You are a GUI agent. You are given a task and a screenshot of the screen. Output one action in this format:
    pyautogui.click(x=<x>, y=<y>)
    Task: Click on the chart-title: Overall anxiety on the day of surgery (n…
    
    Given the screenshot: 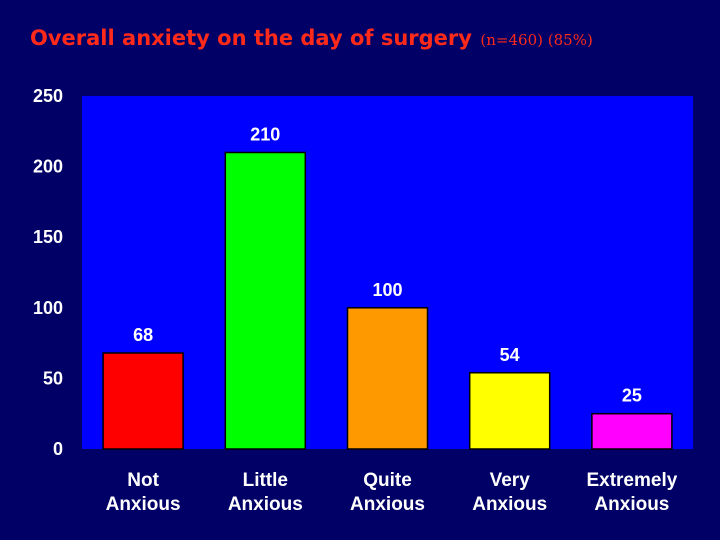 What is the action you would take?
    pyautogui.click(x=311, y=38)
    